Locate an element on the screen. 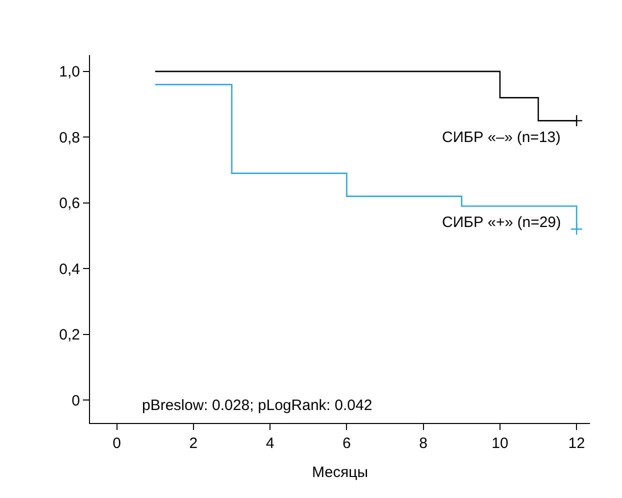 This screenshot has height=498, width=622. x-tick-label: 0 is located at coordinates (116, 443).